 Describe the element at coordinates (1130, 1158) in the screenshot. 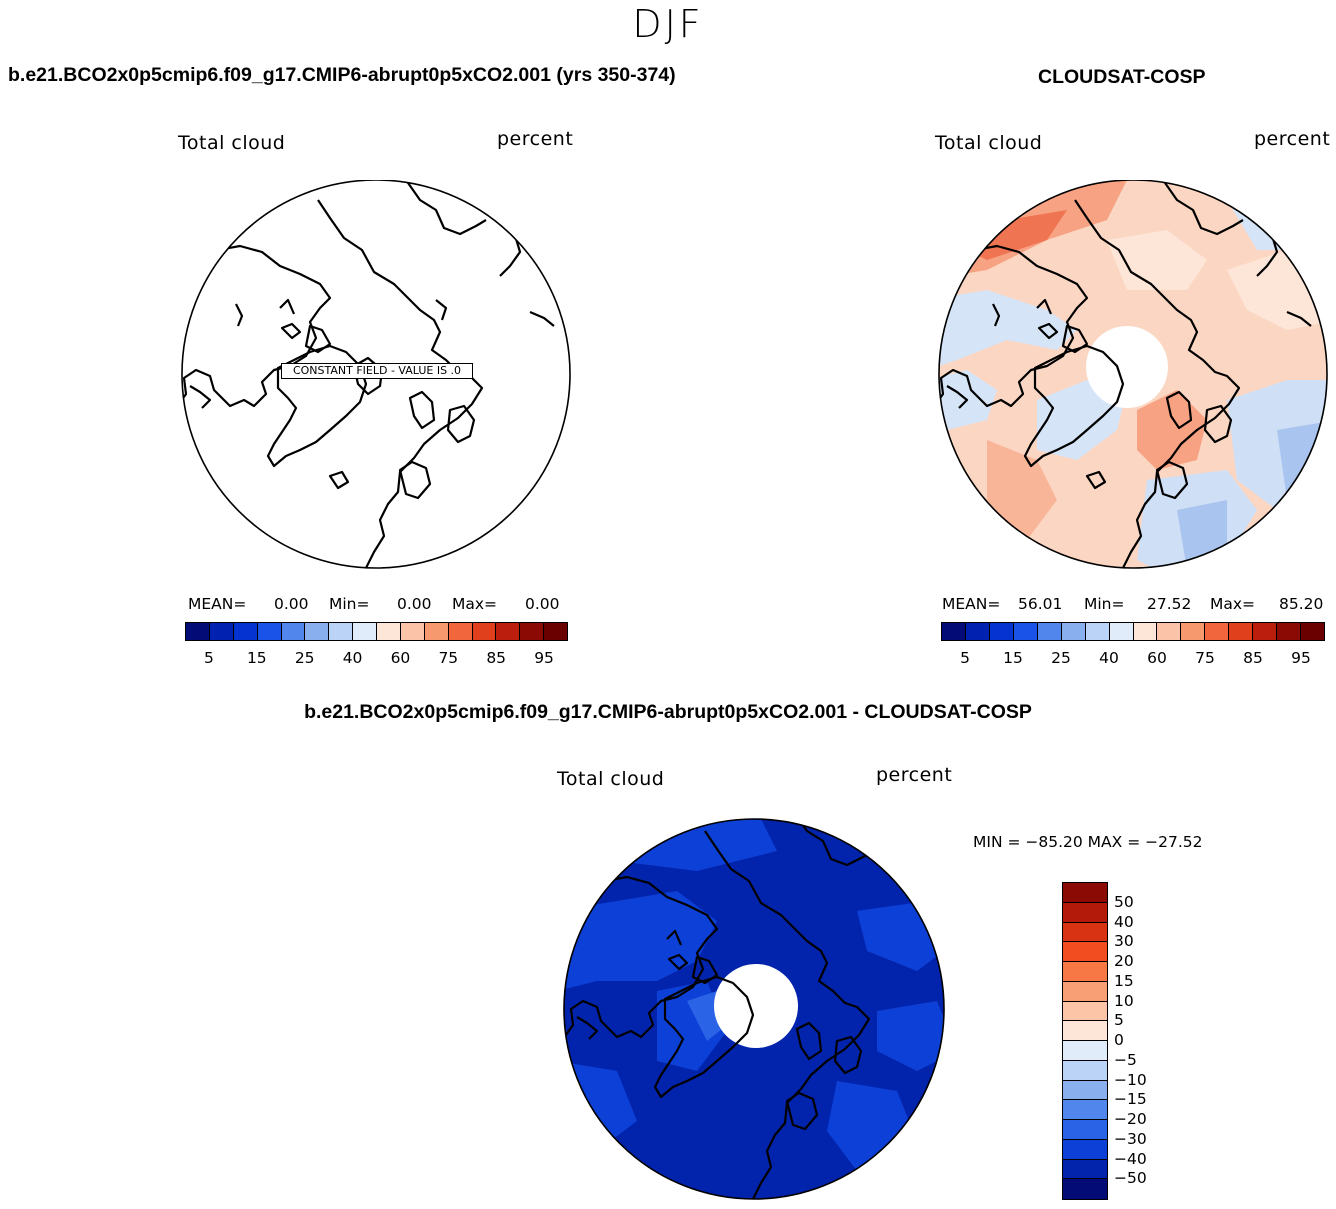

I see `colorbar-tick-label: −40` at that location.